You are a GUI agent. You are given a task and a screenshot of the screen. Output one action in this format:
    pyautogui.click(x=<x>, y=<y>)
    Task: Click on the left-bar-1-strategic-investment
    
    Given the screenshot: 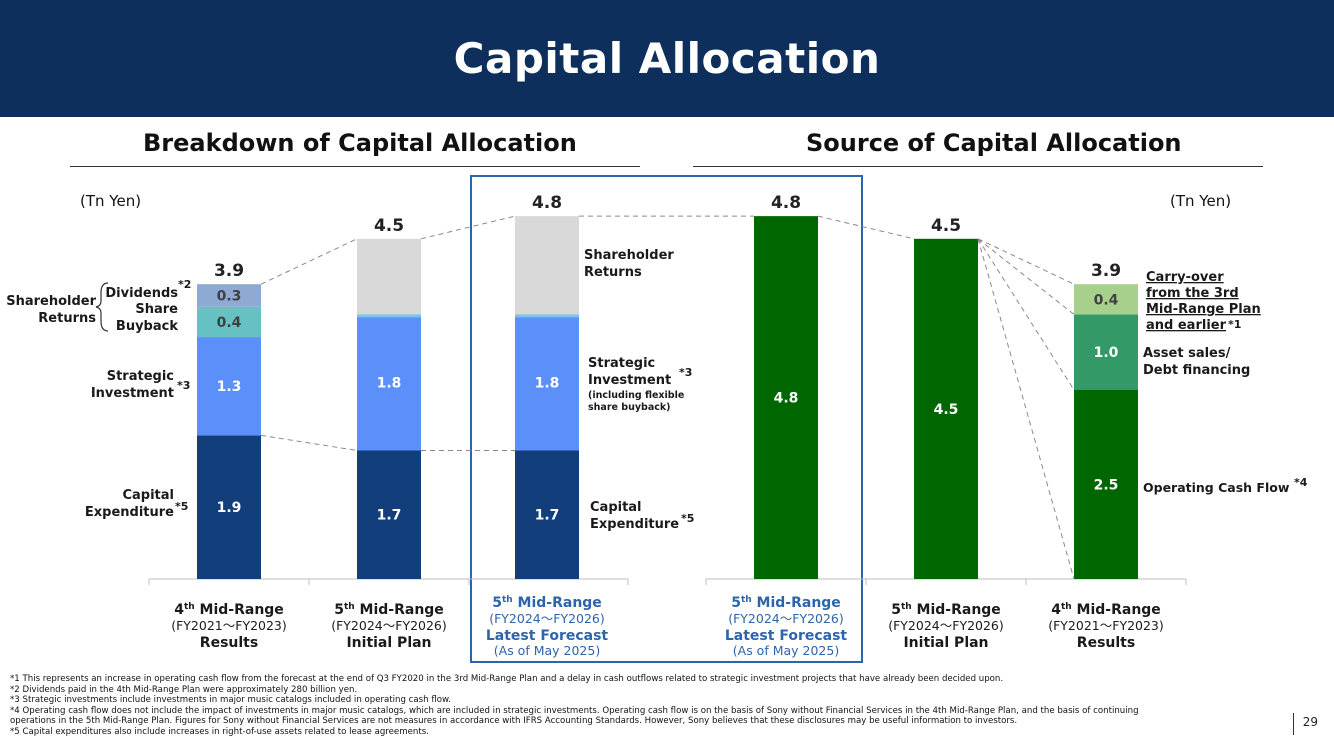 What is the action you would take?
    pyautogui.click(x=389, y=382)
    